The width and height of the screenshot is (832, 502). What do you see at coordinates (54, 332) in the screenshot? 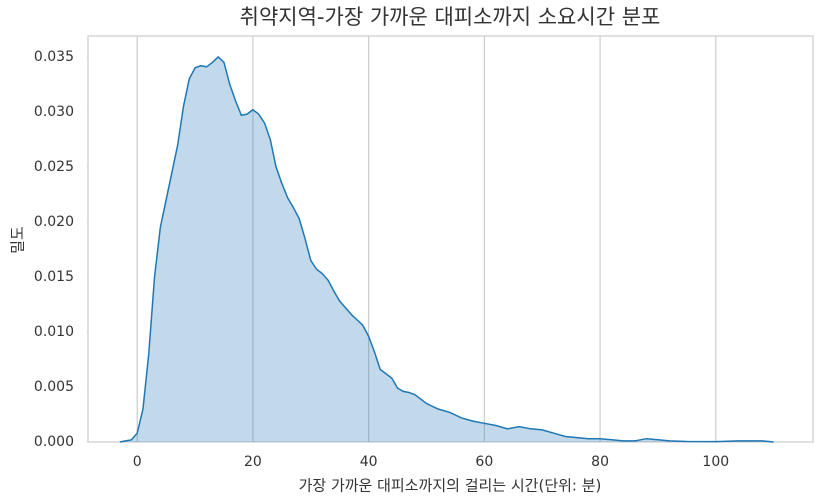
I see `y-tick-label: 0.010` at bounding box center [54, 332].